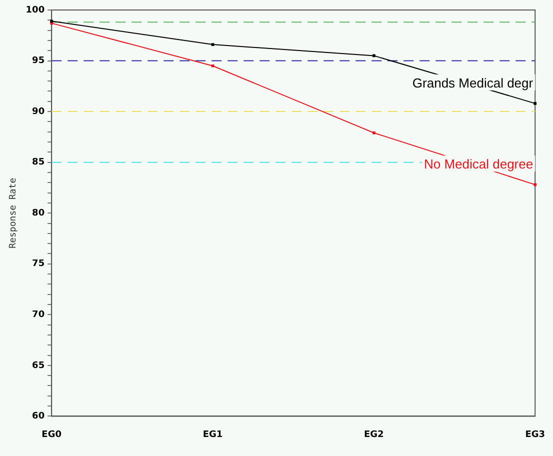 The height and width of the screenshot is (456, 553). Describe the element at coordinates (38, 61) in the screenshot. I see `y-tick-label: 95` at that location.